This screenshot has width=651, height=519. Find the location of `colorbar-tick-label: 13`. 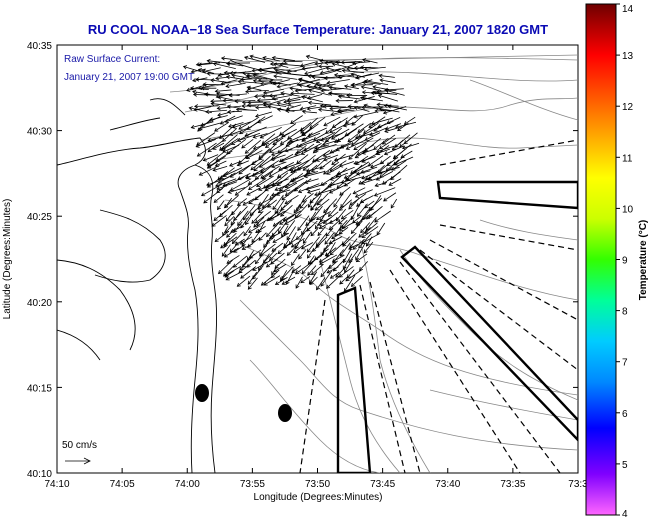

colorbar-tick-label: 13 is located at coordinates (628, 56).